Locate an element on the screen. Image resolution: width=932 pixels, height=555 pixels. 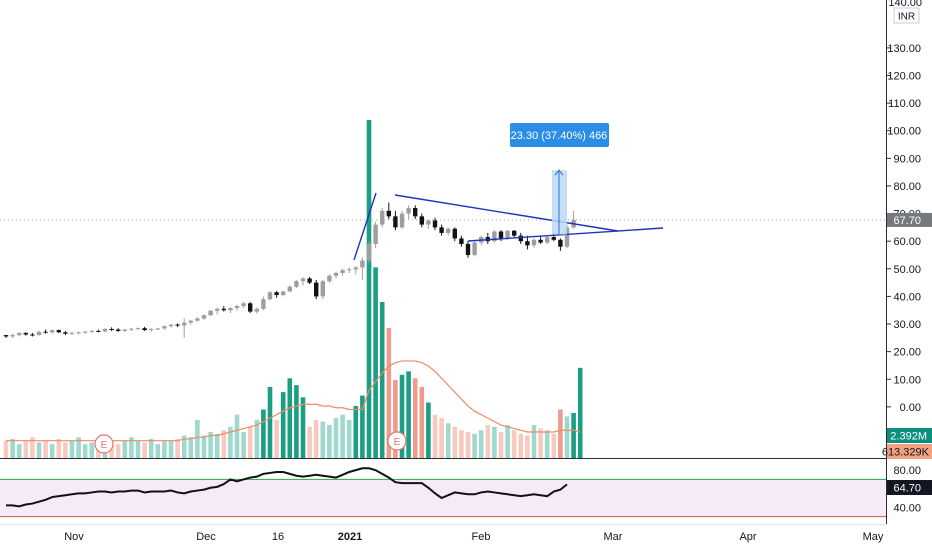
measure-label-box is located at coordinates (559, 135).